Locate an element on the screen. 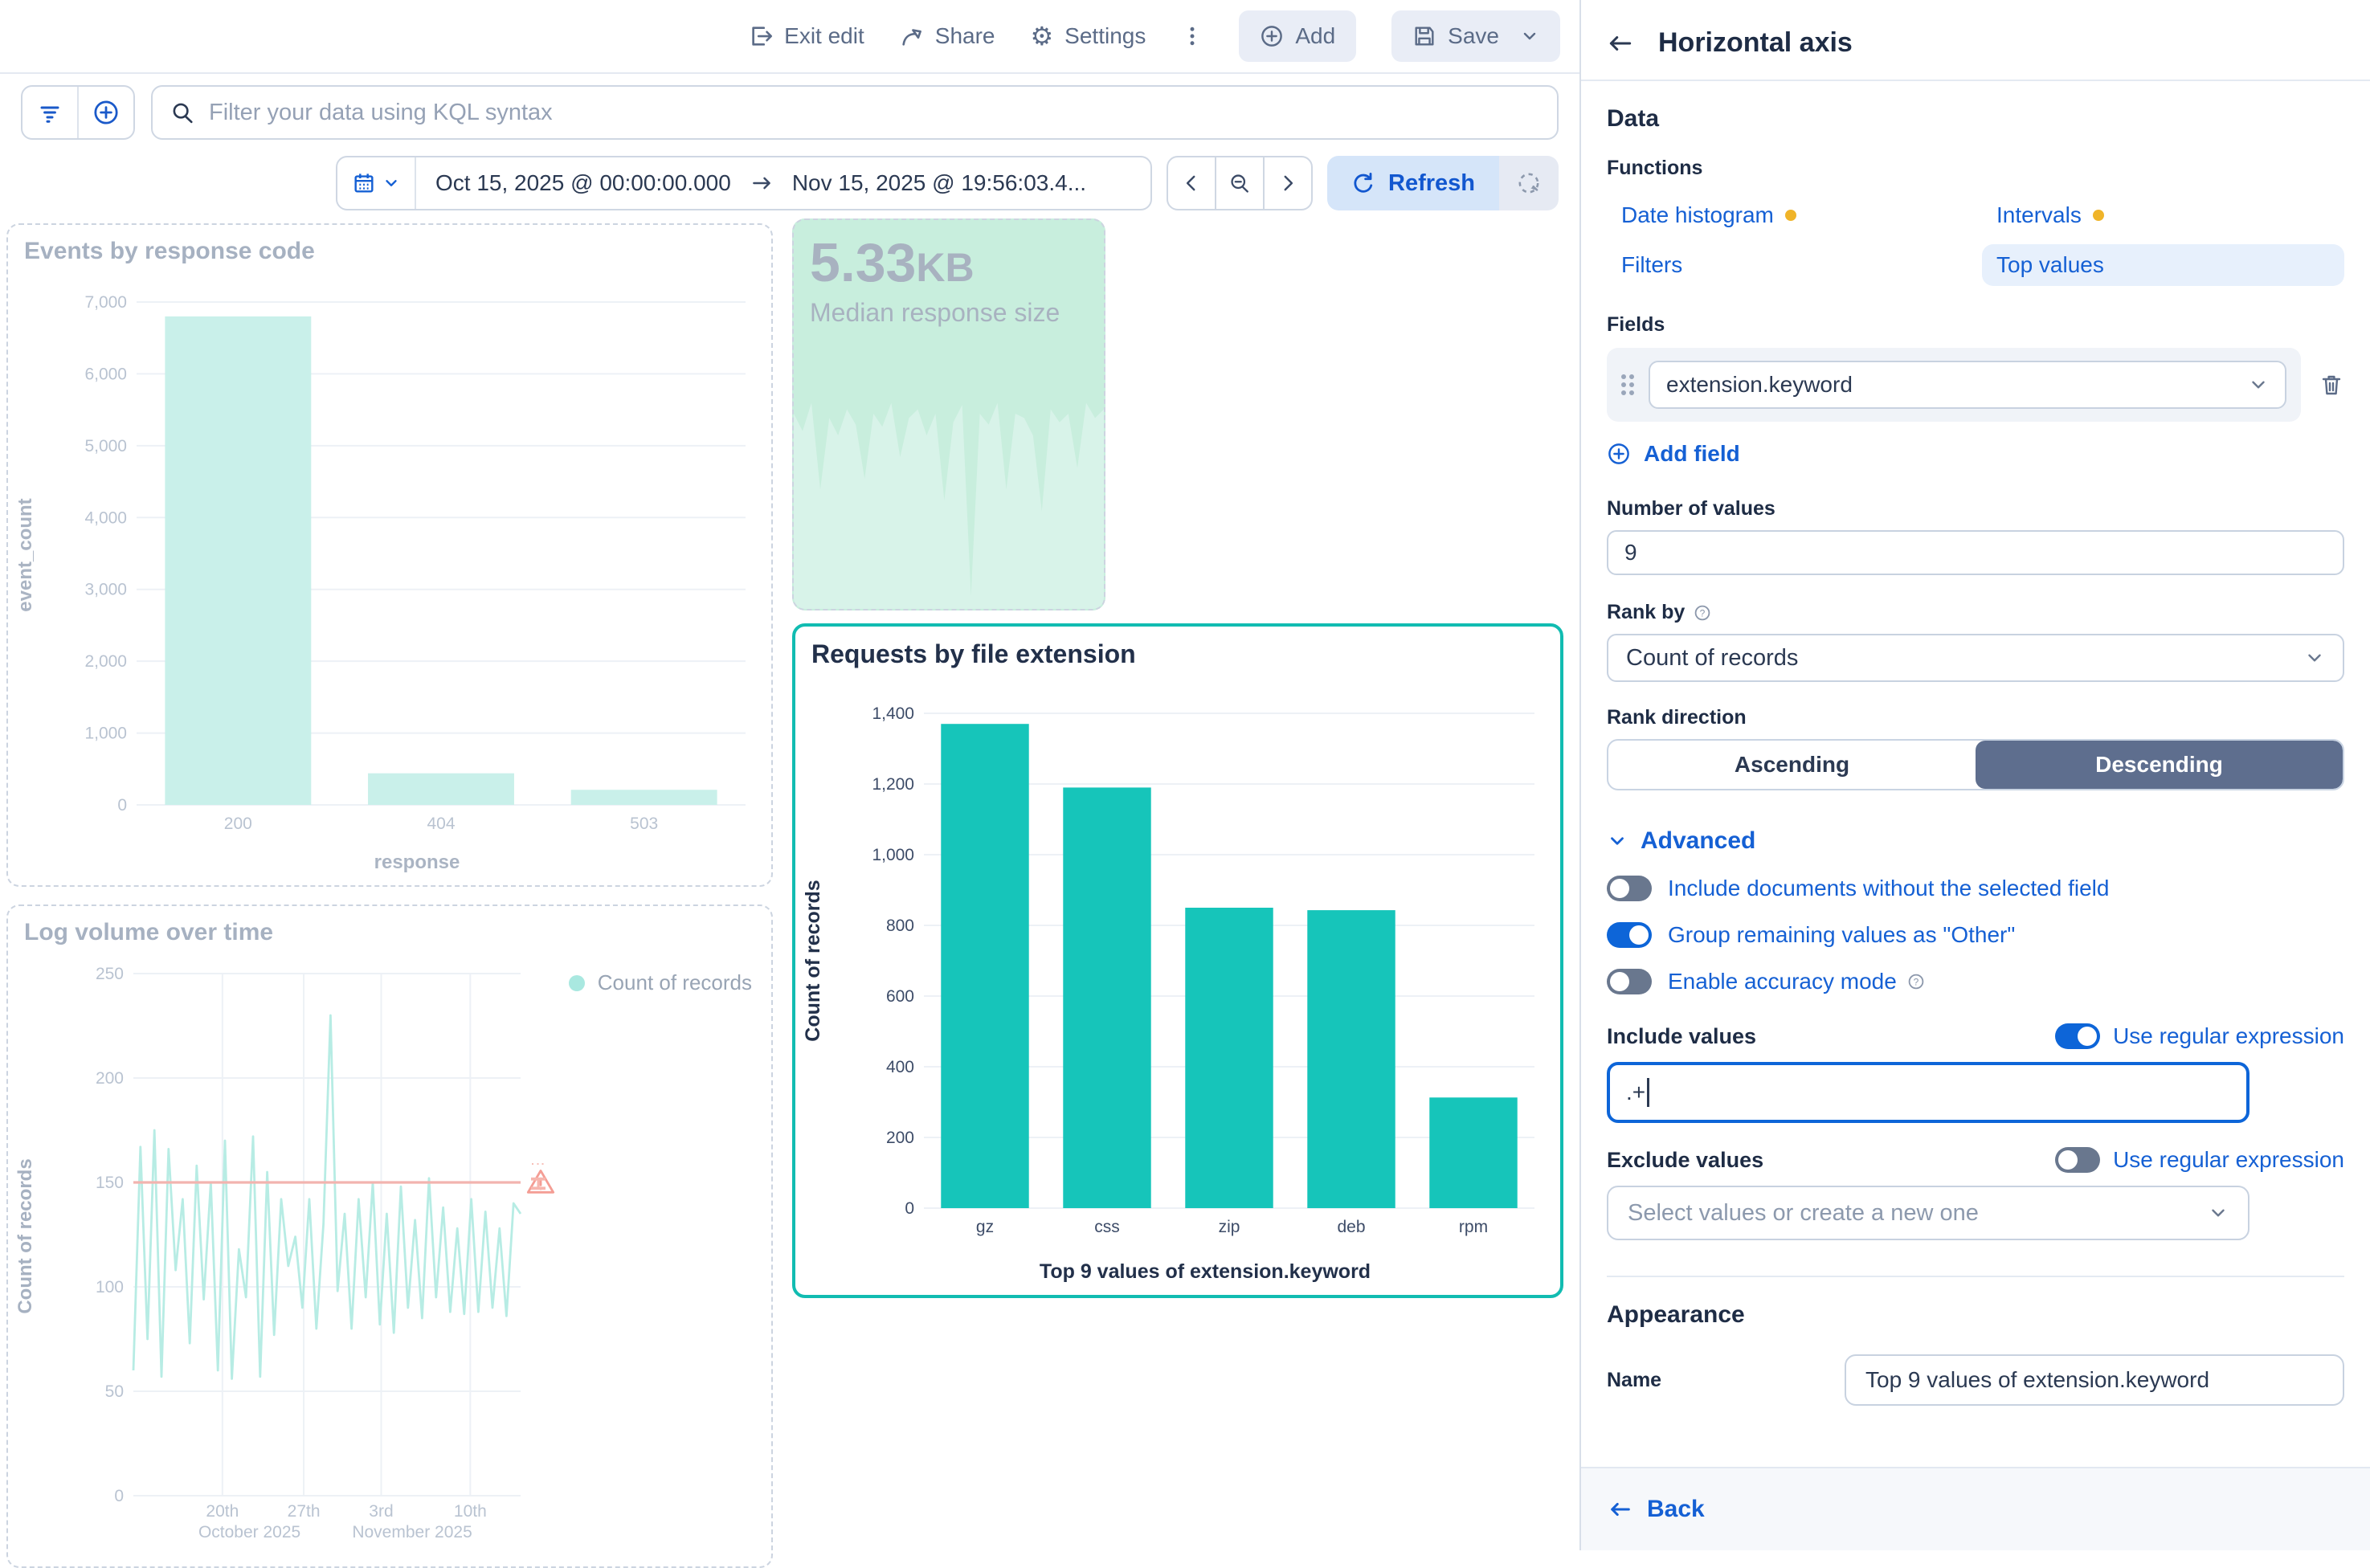 This screenshot has height=1568, width=2370. x-axis-title: Top 9 values of extension.keyword is located at coordinates (1205, 1272).